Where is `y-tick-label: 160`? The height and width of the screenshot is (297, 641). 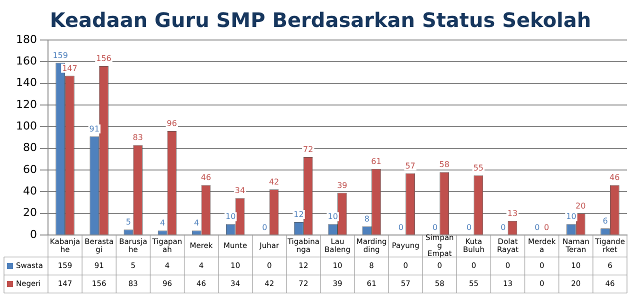 y-tick-label: 160 is located at coordinates (26, 61).